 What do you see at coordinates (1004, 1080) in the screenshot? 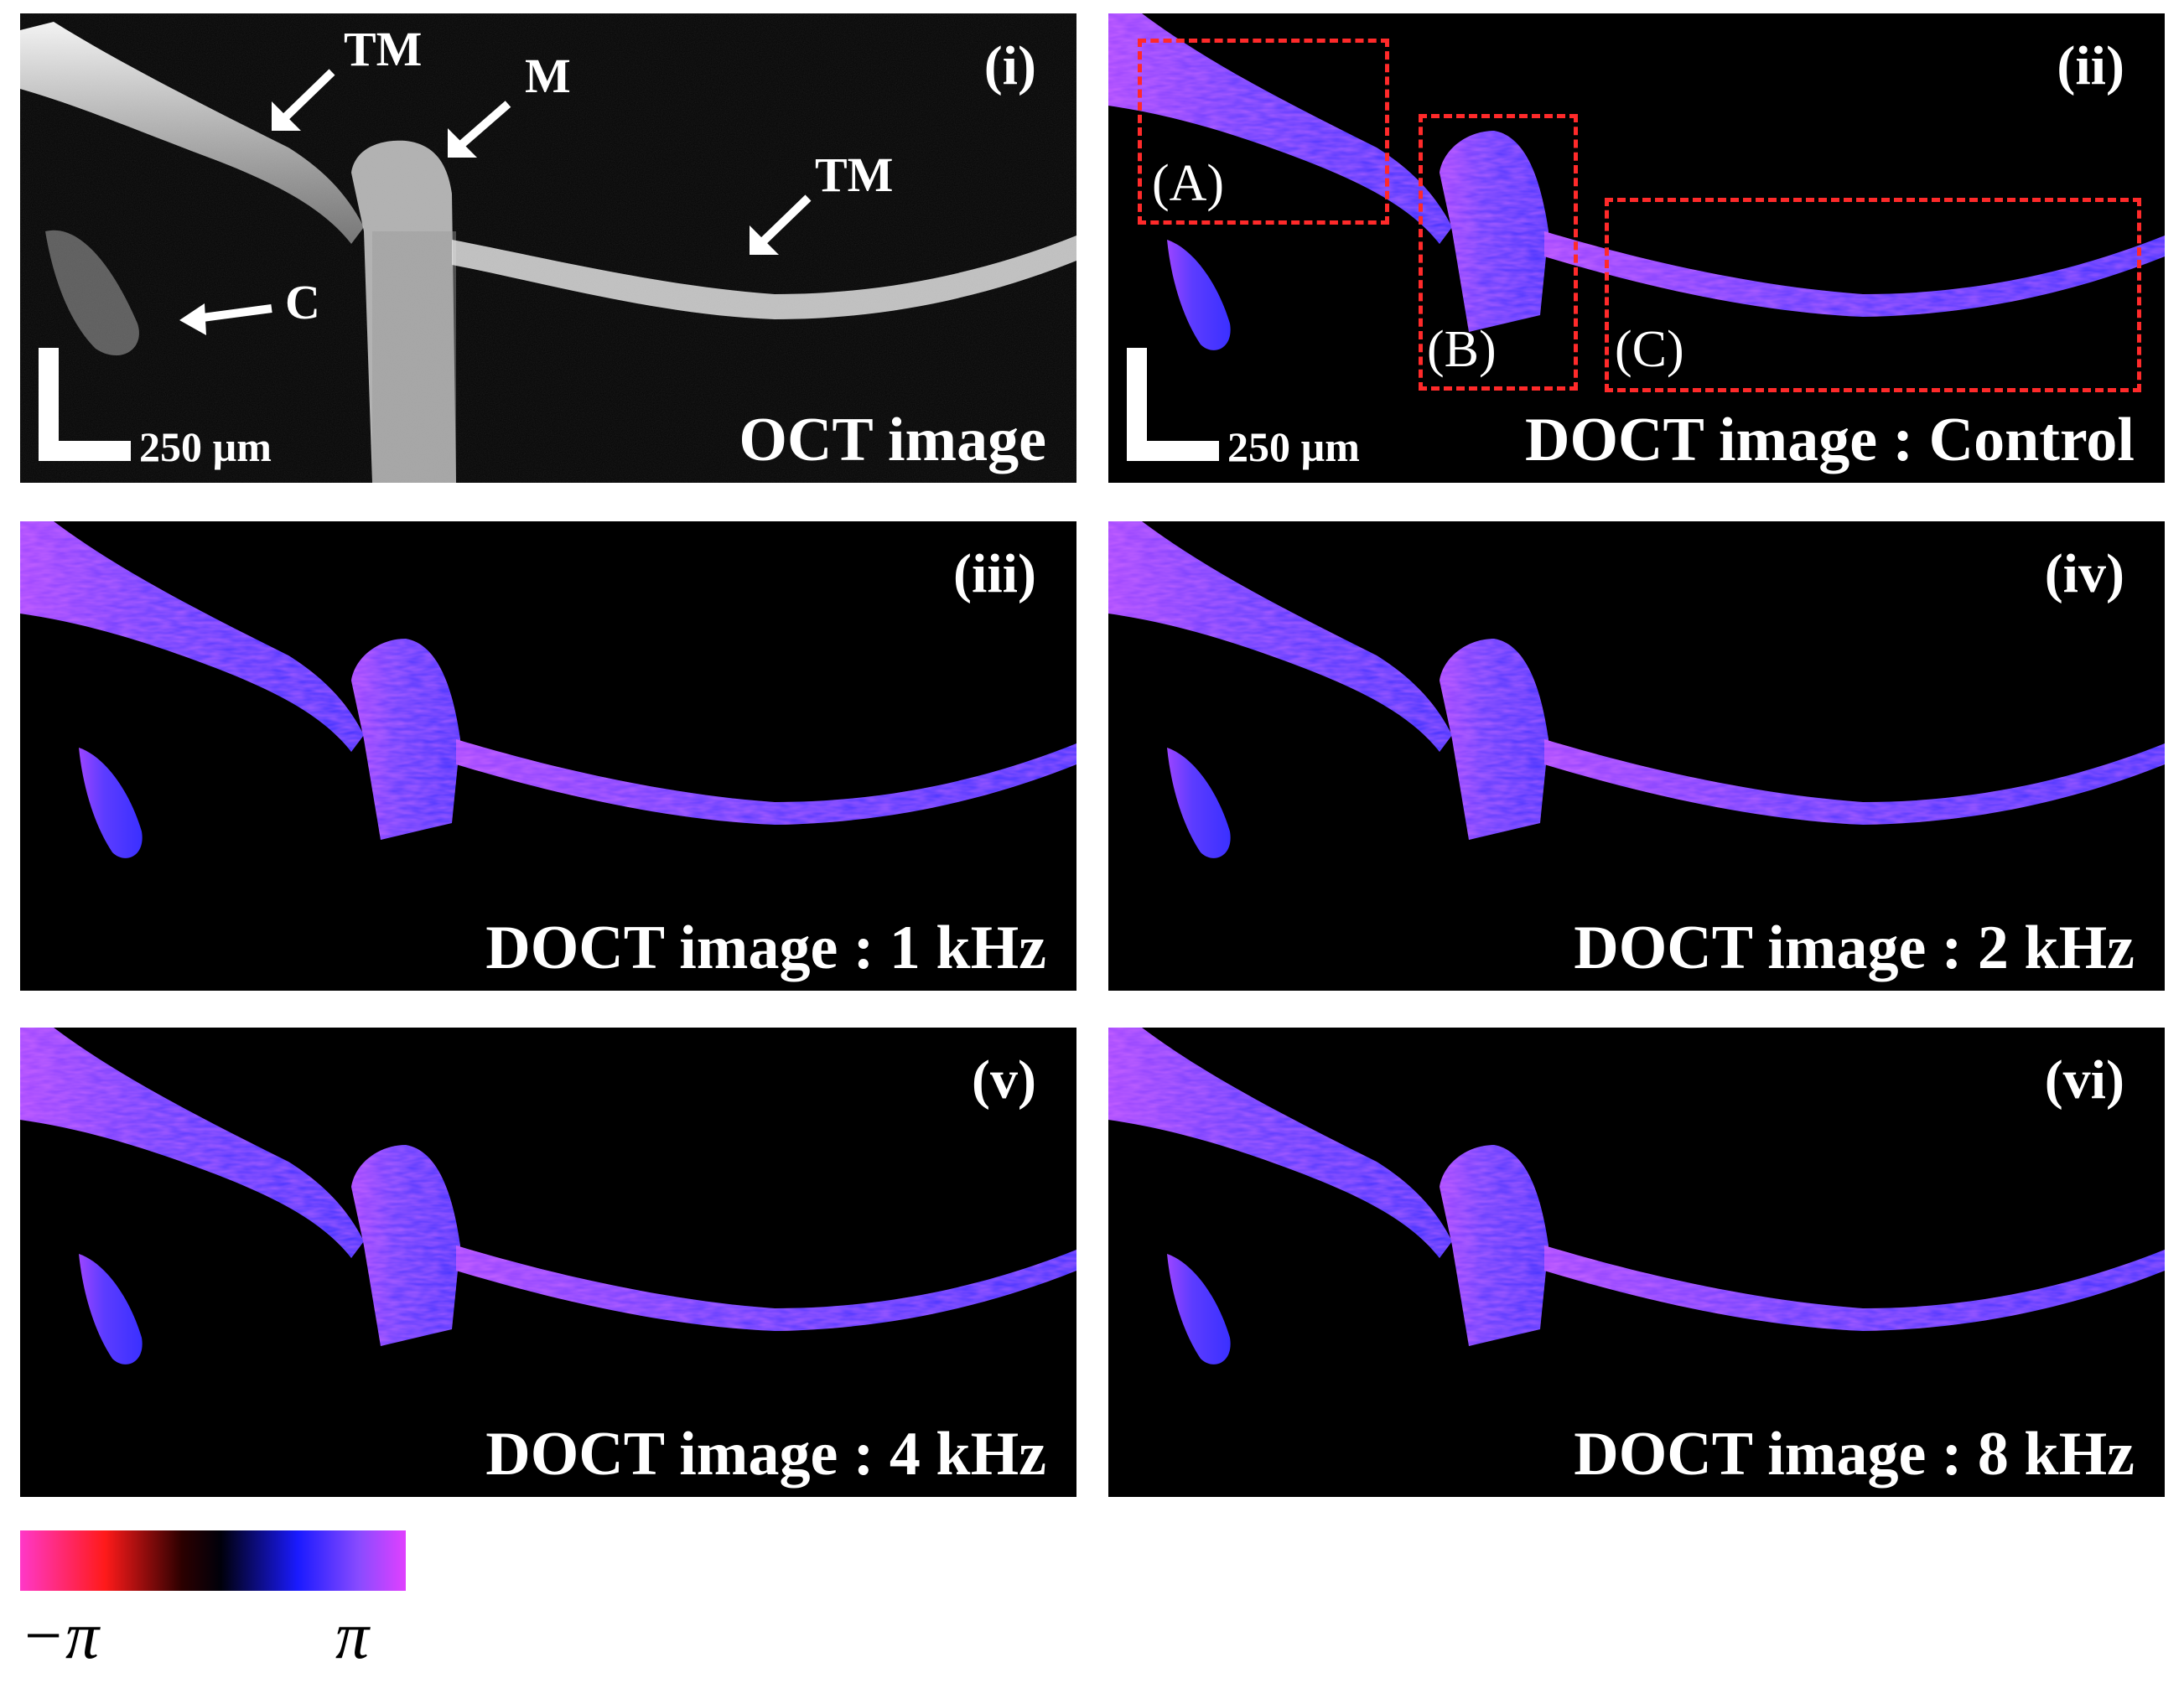
I see `panel-tag-v: (v)` at bounding box center [1004, 1080].